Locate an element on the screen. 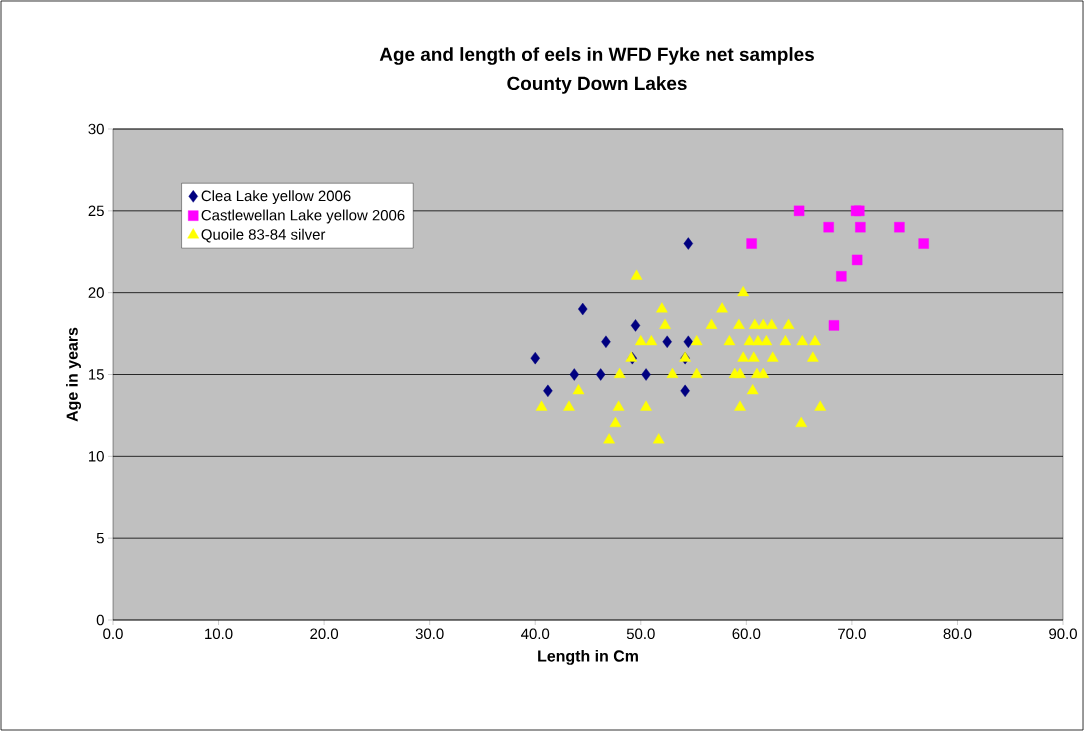 The height and width of the screenshot is (731, 1084). y-tick-label: 10 is located at coordinates (96, 456).